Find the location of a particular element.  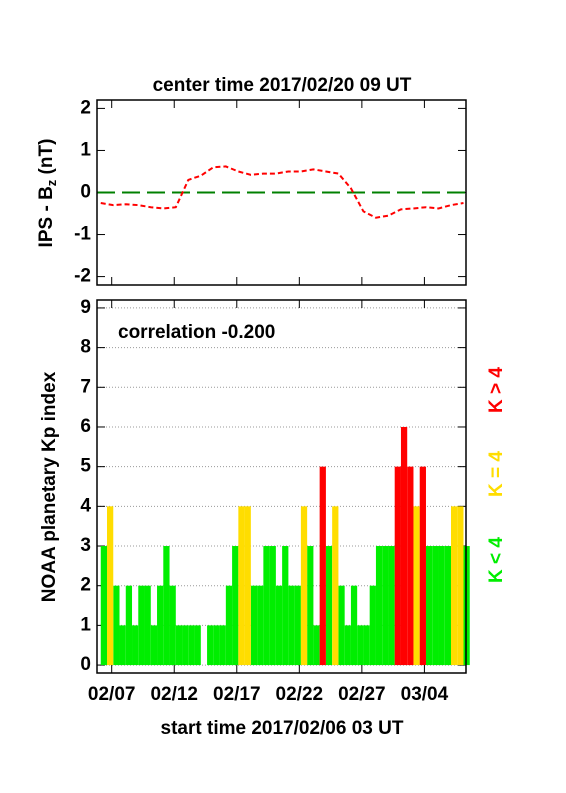

x-tick-label: 02/12 is located at coordinates (174, 694).